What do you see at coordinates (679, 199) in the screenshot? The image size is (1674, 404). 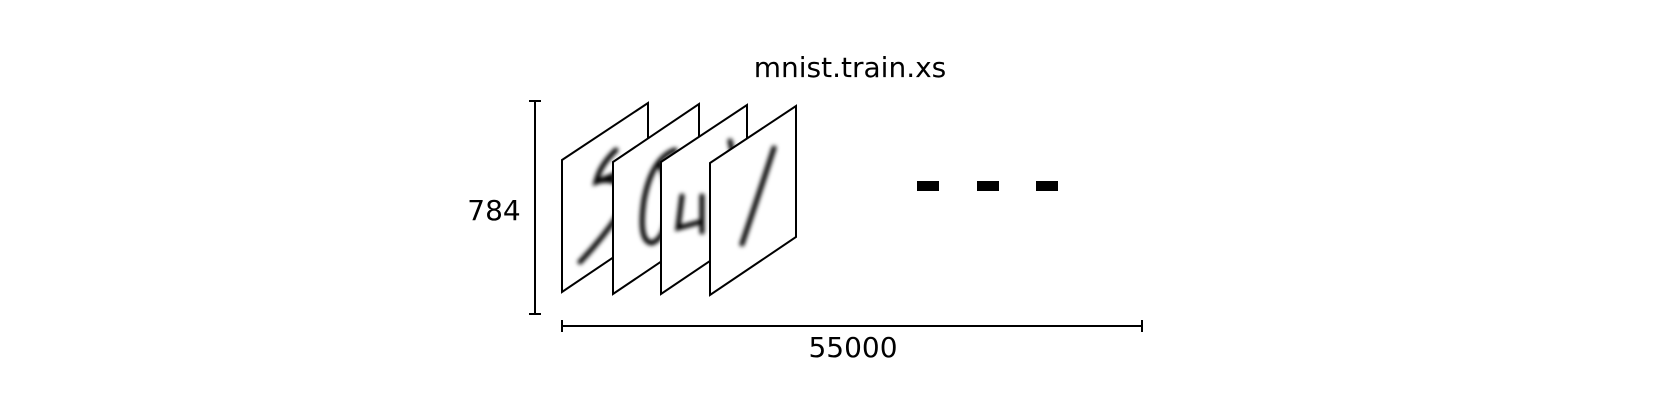 I see `image-stack` at bounding box center [679, 199].